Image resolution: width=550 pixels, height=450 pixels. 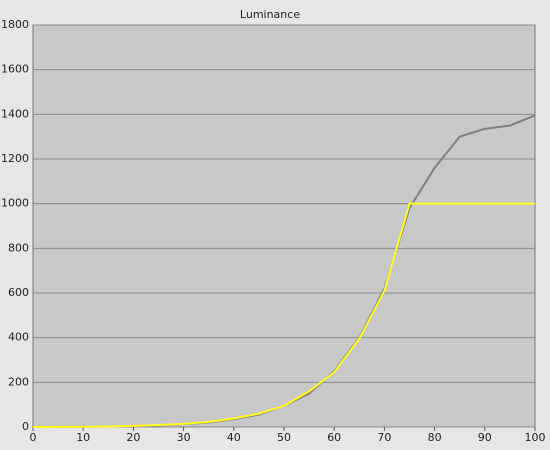 What do you see at coordinates (535, 437) in the screenshot?
I see `x-tick-label: 100` at bounding box center [535, 437].